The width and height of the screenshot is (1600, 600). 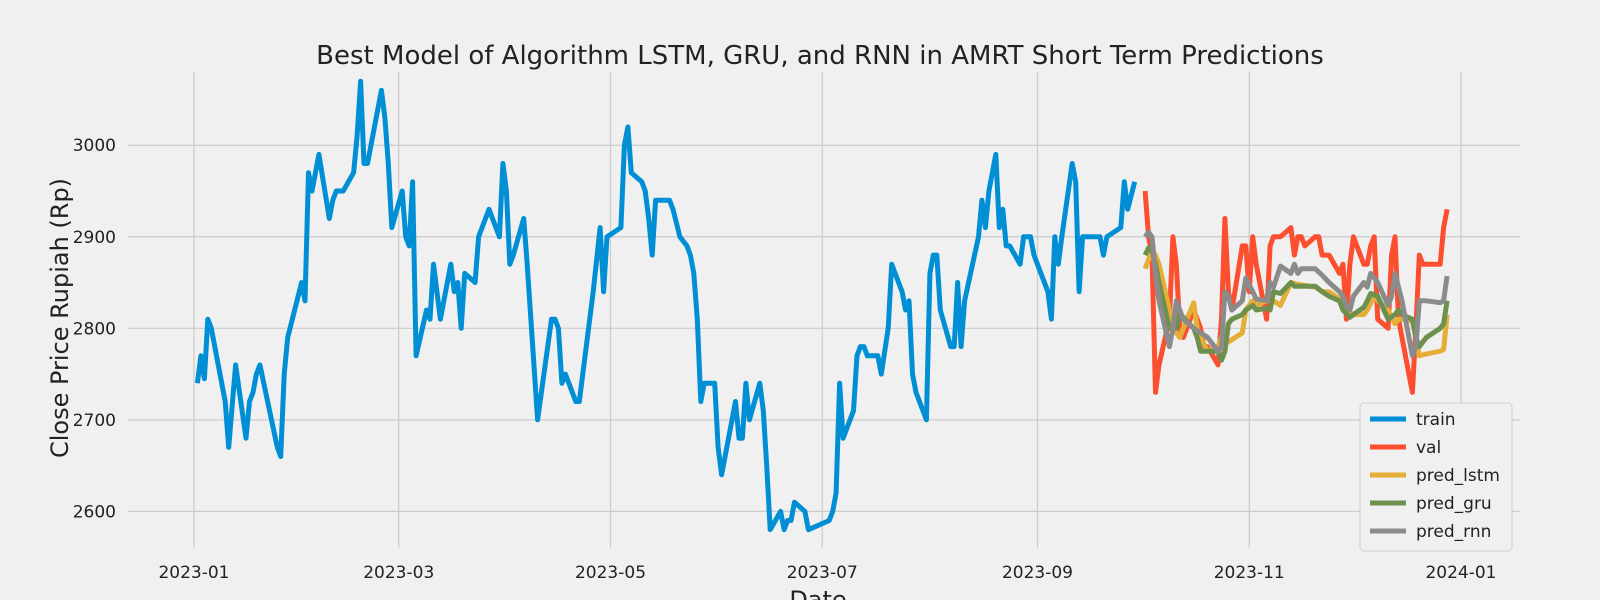 What do you see at coordinates (1460, 573) in the screenshot?
I see `x-tick-label: 2024-01` at bounding box center [1460, 573].